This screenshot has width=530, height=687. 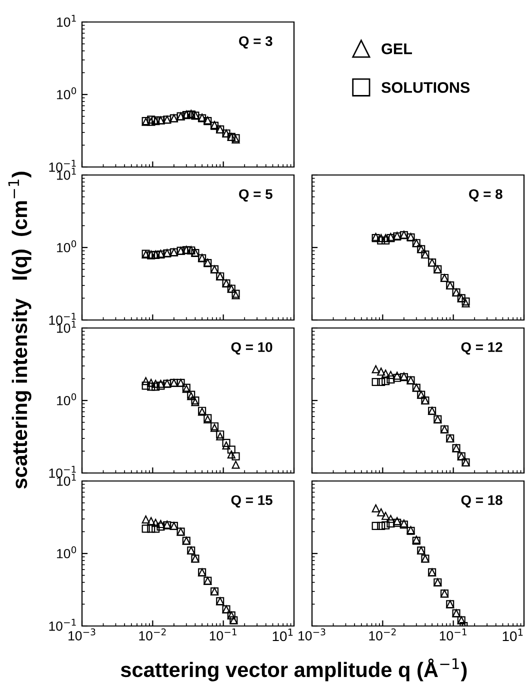 What do you see at coordinates (20, 330) in the screenshot?
I see `y-axis-title: scattering intensity I(q) (cm$^{−1}$)` at bounding box center [20, 330].